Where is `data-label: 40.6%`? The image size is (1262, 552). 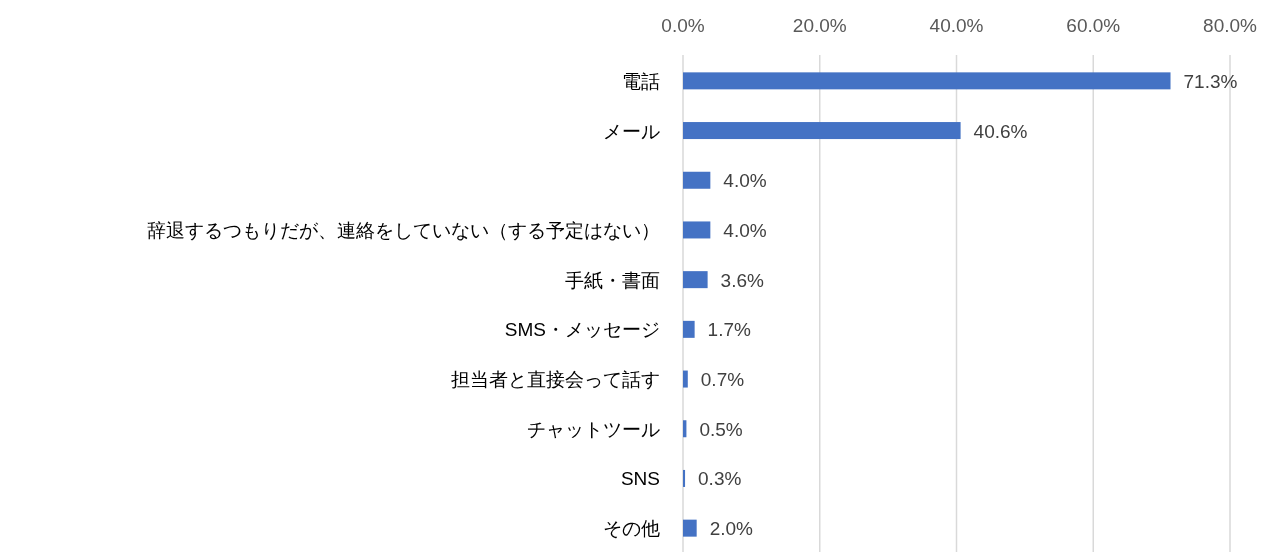 data-label: 40.6% is located at coordinates (1000, 131).